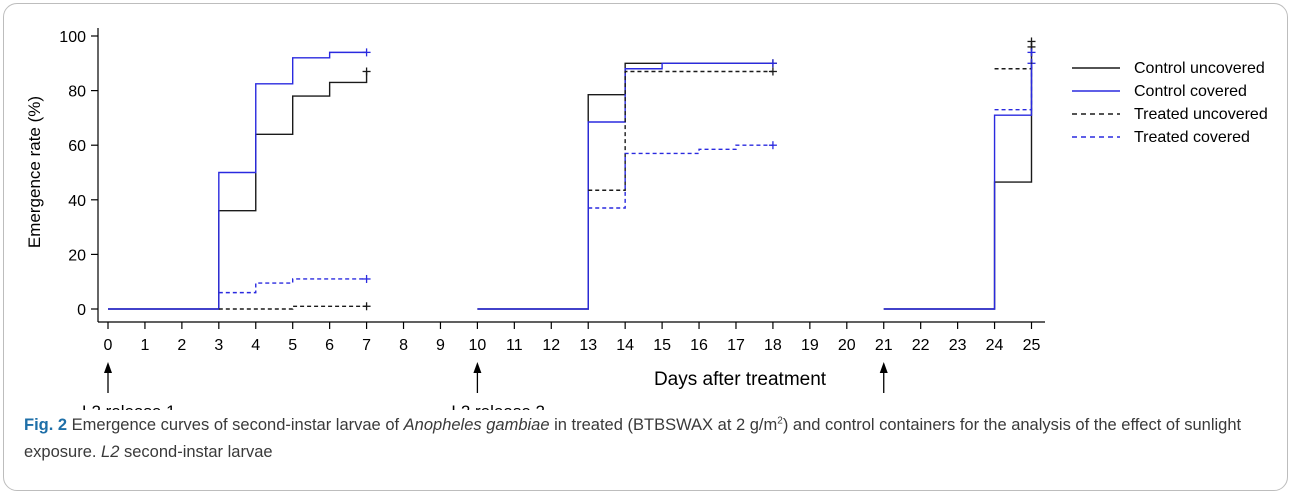 The width and height of the screenshot is (1293, 496). What do you see at coordinates (995, 345) in the screenshot?
I see `x-tick-label: 24` at bounding box center [995, 345].